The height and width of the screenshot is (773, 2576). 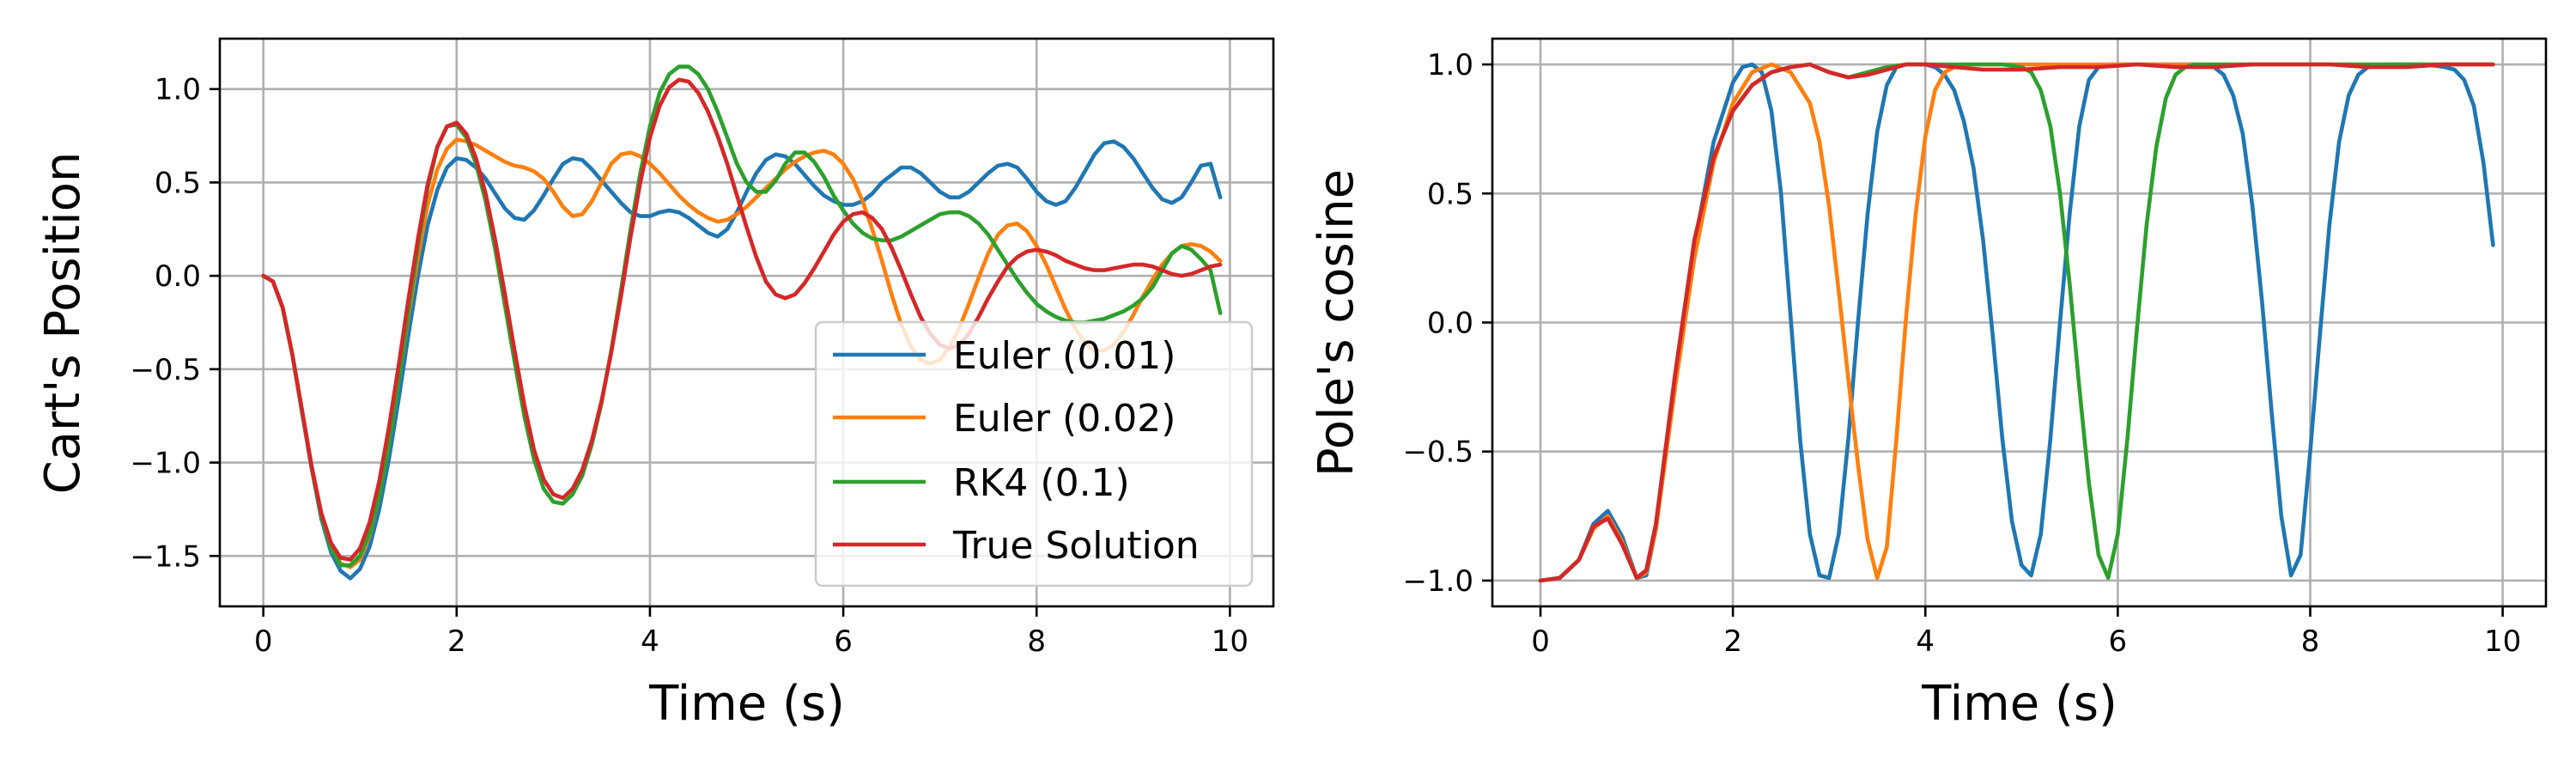 What do you see at coordinates (1336, 323) in the screenshot?
I see `y-axis-label: Pole's cosine` at bounding box center [1336, 323].